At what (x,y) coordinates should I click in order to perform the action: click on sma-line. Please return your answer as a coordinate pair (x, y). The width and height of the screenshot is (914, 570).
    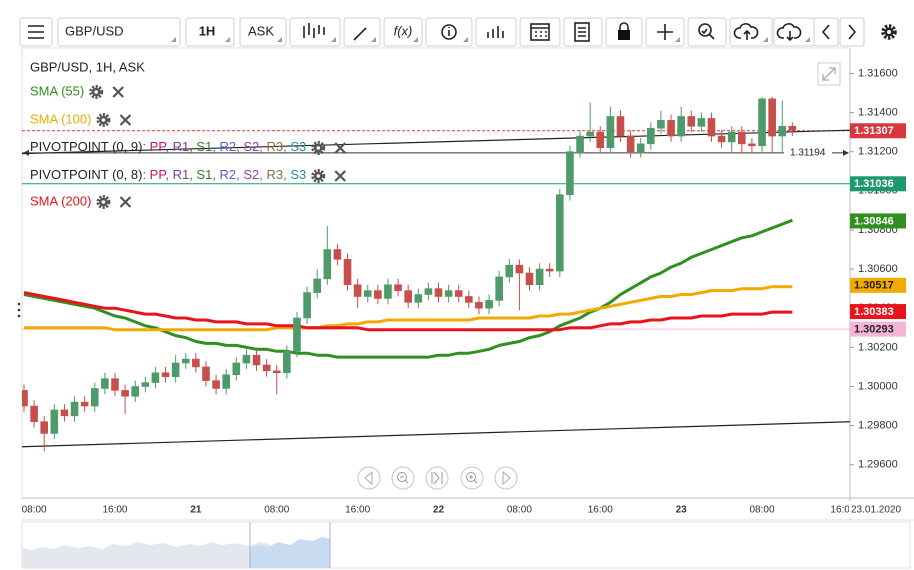
    Looking at the image, I should click on (408, 308).